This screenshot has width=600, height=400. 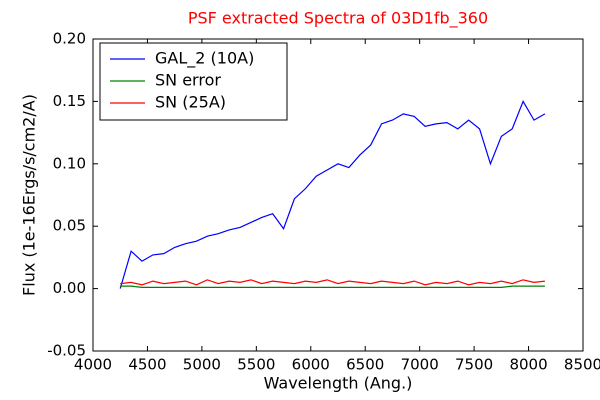 I want to click on x-tick-label: 6500, so click(x=365, y=365).